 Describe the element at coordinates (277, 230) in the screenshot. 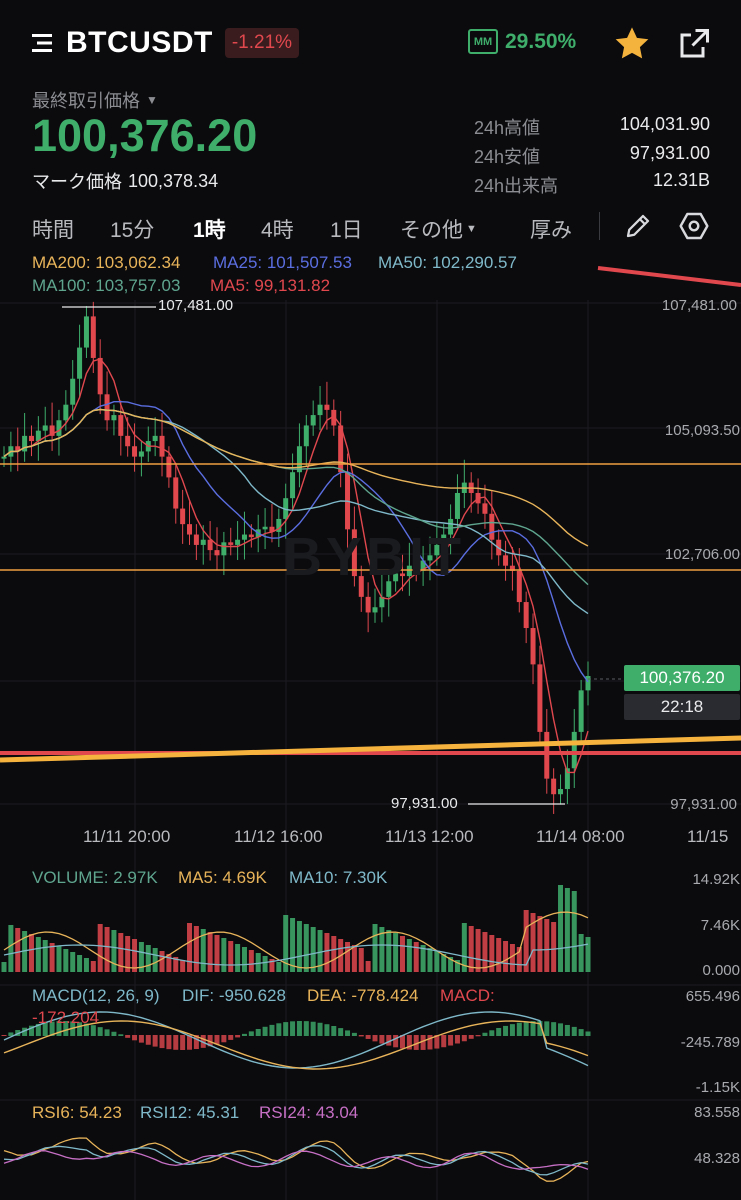

I see `tab-4h: 4時` at that location.